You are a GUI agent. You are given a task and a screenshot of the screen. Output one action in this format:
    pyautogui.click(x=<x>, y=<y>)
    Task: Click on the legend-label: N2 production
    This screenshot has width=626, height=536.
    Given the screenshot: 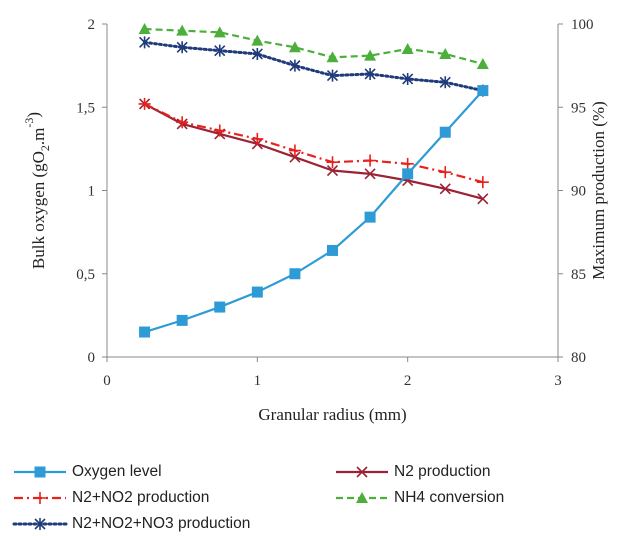 What is the action you would take?
    pyautogui.click(x=442, y=471)
    